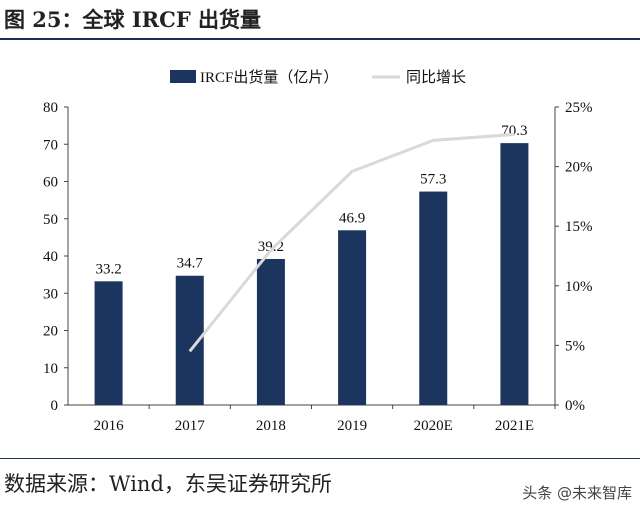 This screenshot has width=640, height=511. What do you see at coordinates (50, 183) in the screenshot?
I see `left-tick-label: 60` at bounding box center [50, 183].